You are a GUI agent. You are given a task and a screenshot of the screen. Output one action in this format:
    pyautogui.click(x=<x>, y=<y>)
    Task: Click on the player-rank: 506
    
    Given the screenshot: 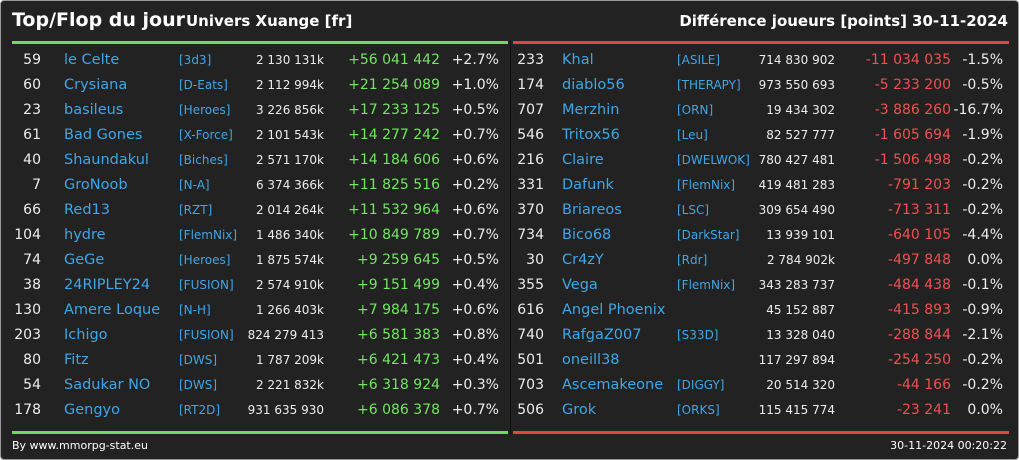 What is the action you would take?
    pyautogui.click(x=530, y=410)
    